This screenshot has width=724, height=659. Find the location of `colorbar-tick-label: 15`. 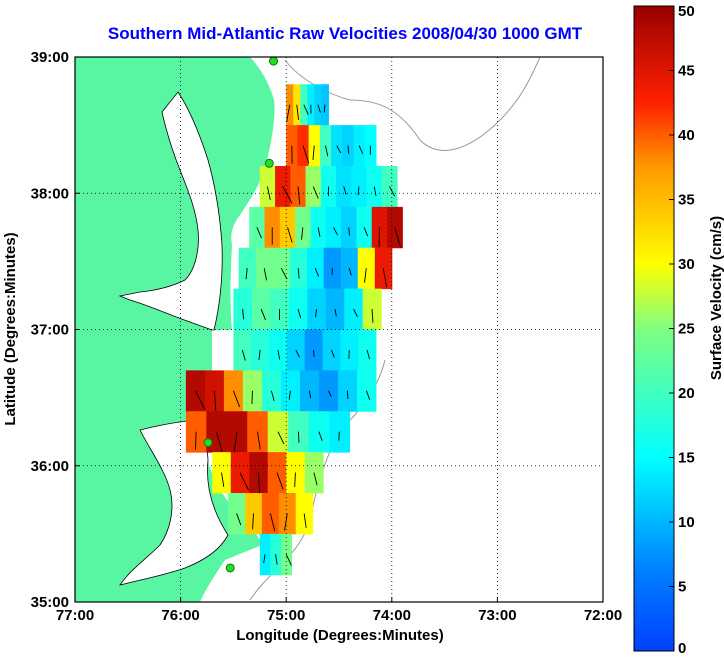

colorbar-tick-label: 15 is located at coordinates (686, 458).